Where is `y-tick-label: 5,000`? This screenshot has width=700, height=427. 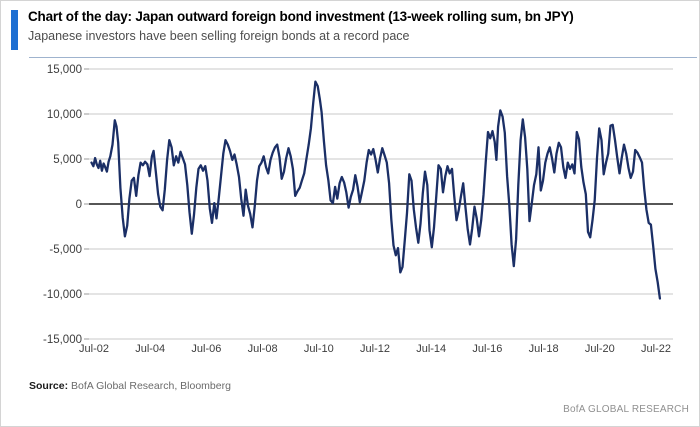 y-tick-label: 5,000 is located at coordinates (67, 160).